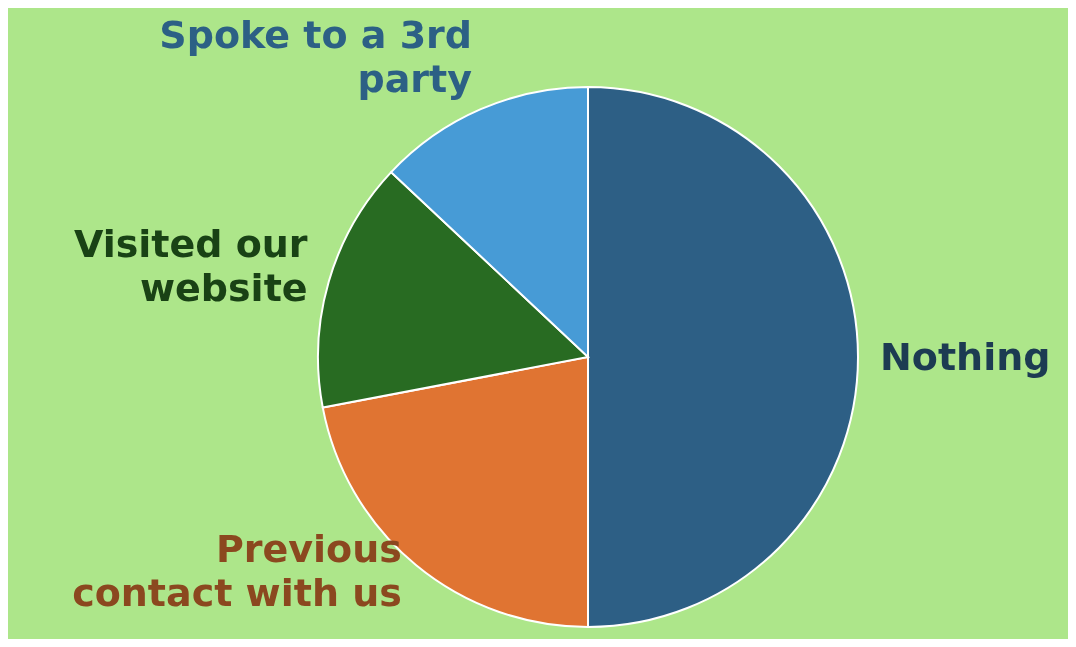 This screenshot has height=647, width=1076. Describe the element at coordinates (237, 570) in the screenshot. I see `slice-label: Previous contact with us` at that location.